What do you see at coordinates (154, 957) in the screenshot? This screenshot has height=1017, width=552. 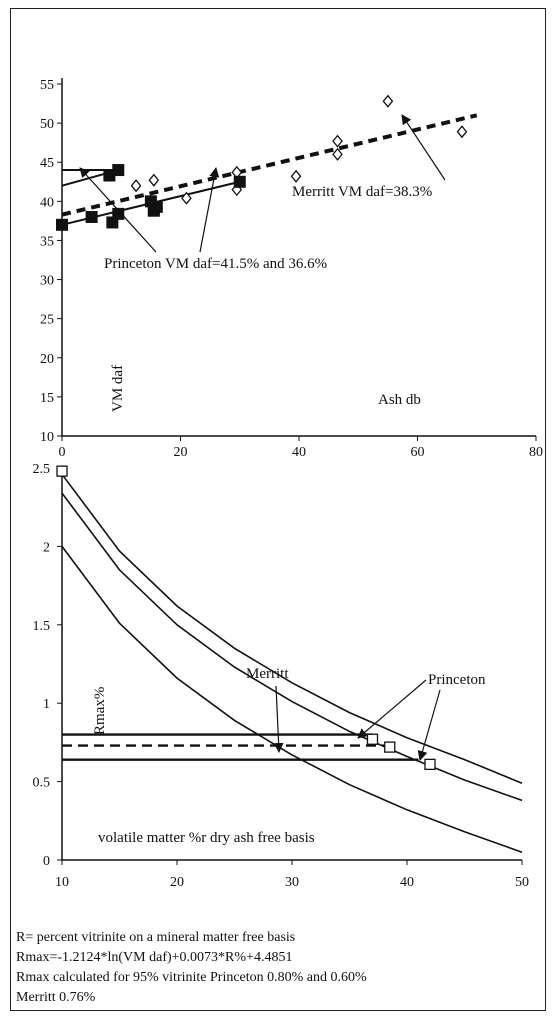 I see `note-line-2: Rmax=-1.2124*ln(VM daf)+0.0073*R%+4.4851` at bounding box center [154, 957].